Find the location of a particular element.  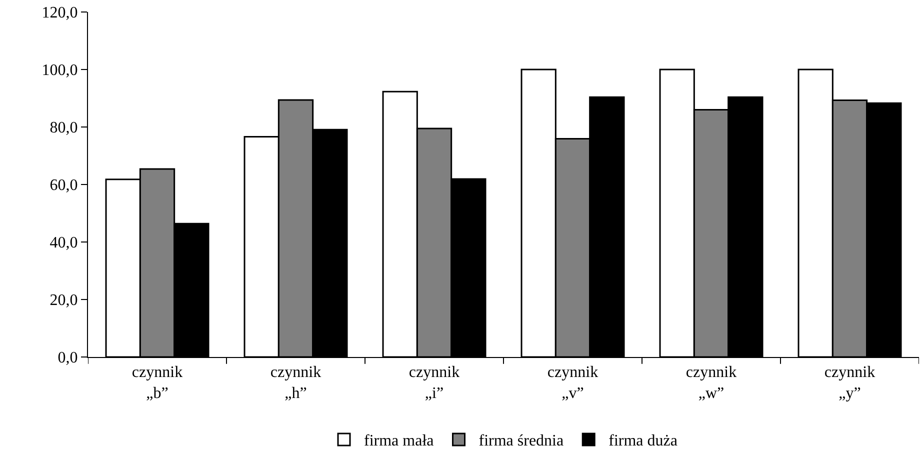

y-tick-label: 60,0 is located at coordinates (64, 185).